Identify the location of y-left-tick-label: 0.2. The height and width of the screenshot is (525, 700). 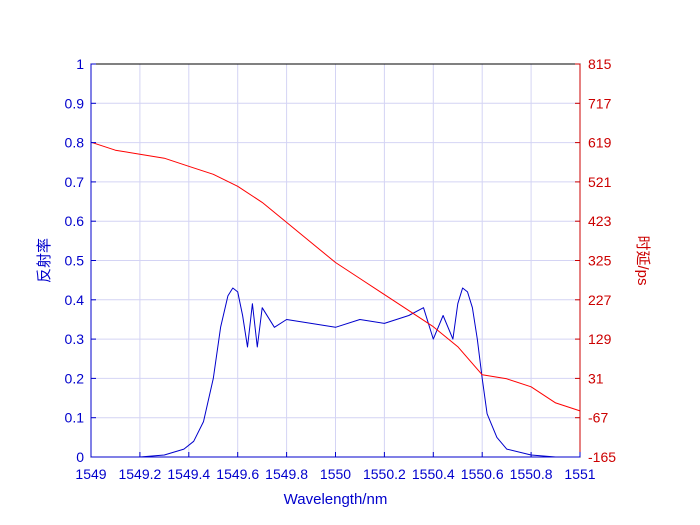
(75, 378).